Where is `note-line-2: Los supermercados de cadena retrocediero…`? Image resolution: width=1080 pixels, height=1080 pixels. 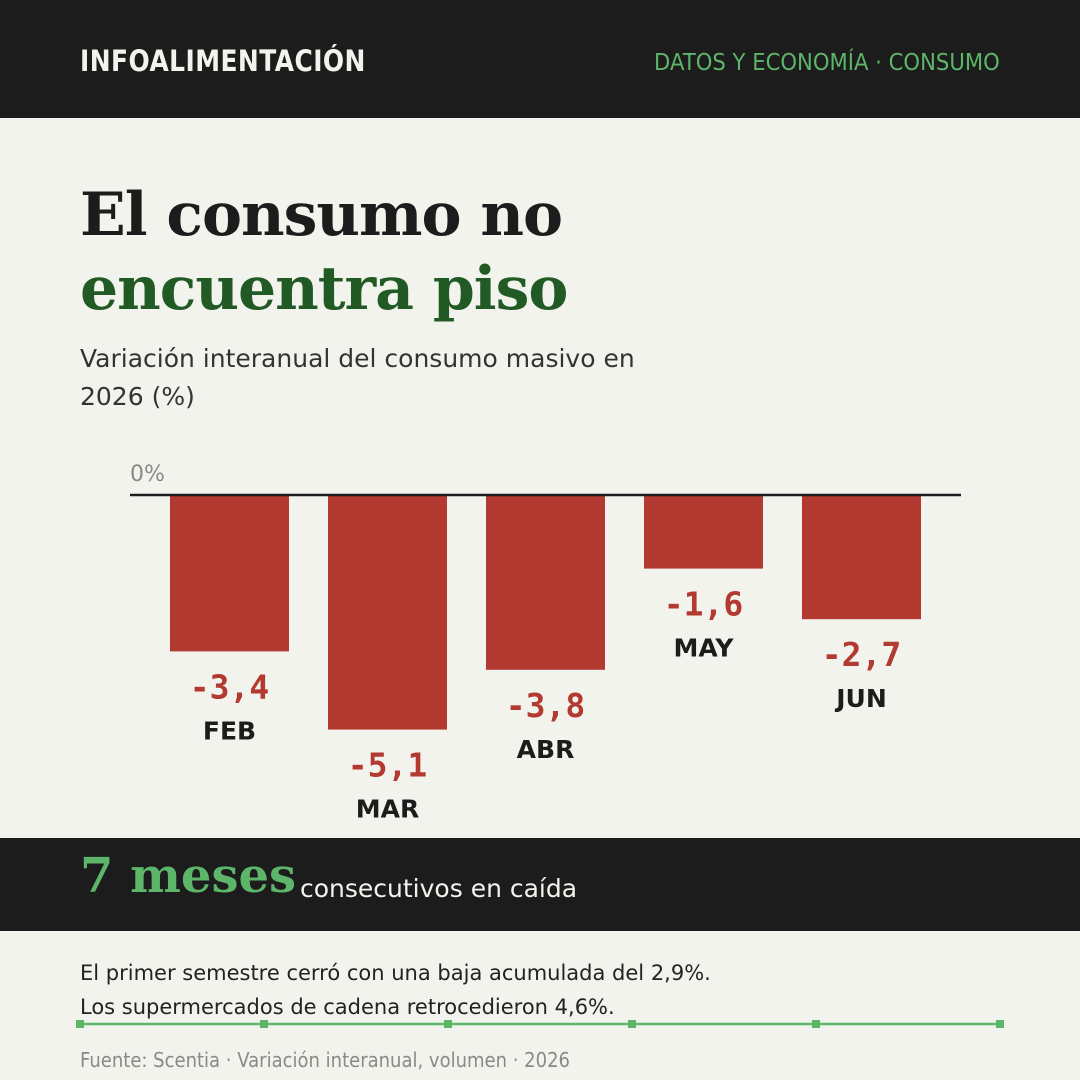
note-line-2: Los supermercados de cadena retrocediero… is located at coordinates (347, 1007).